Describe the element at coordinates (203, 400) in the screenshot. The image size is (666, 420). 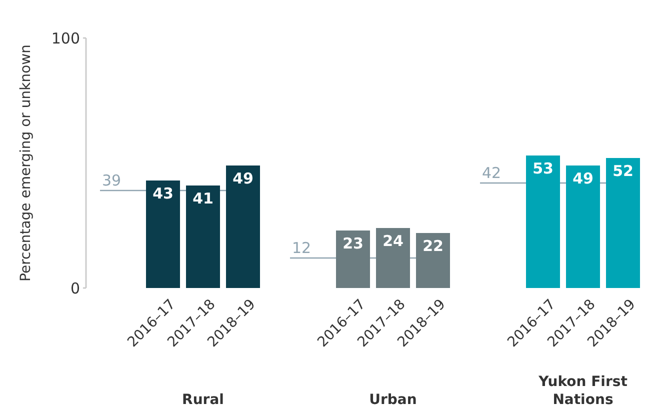
I see `x-axis-title: Rural` at that location.